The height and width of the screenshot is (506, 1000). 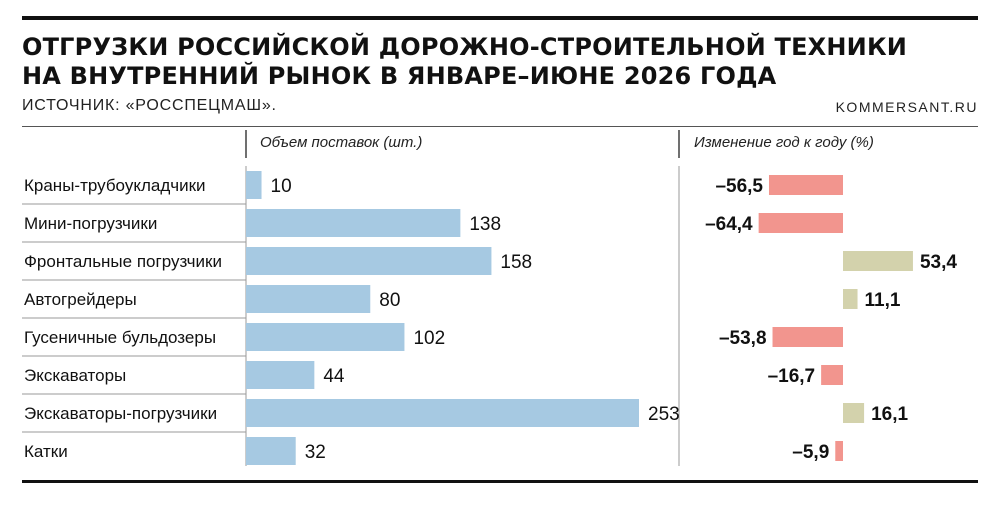 I want to click on category-label: Катки, so click(x=46, y=451).